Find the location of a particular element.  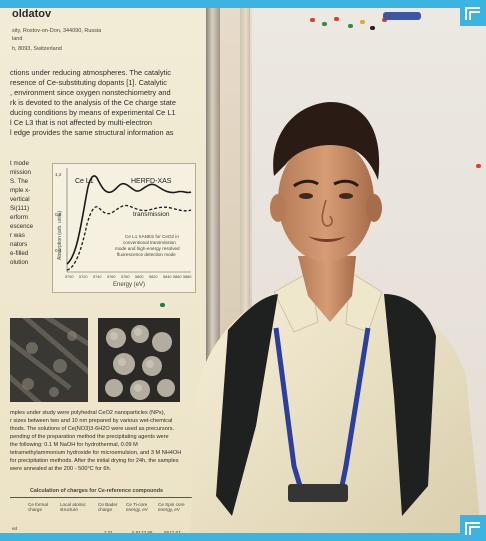

chart-ytick: 1,2 is located at coordinates (58, 174).